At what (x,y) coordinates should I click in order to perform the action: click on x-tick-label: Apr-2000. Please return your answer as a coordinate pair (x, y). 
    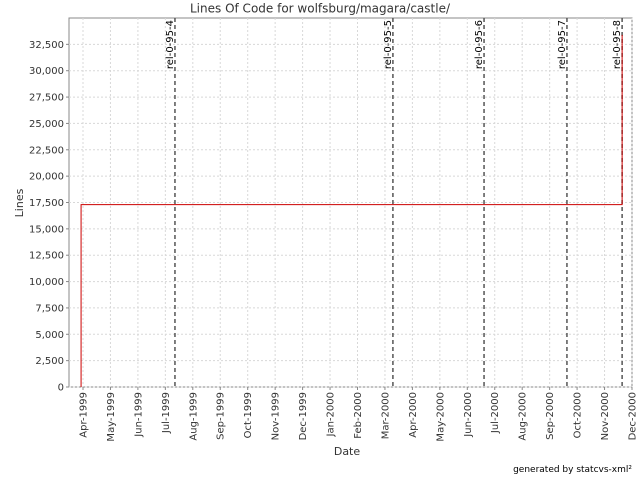
    Looking at the image, I should click on (413, 415).